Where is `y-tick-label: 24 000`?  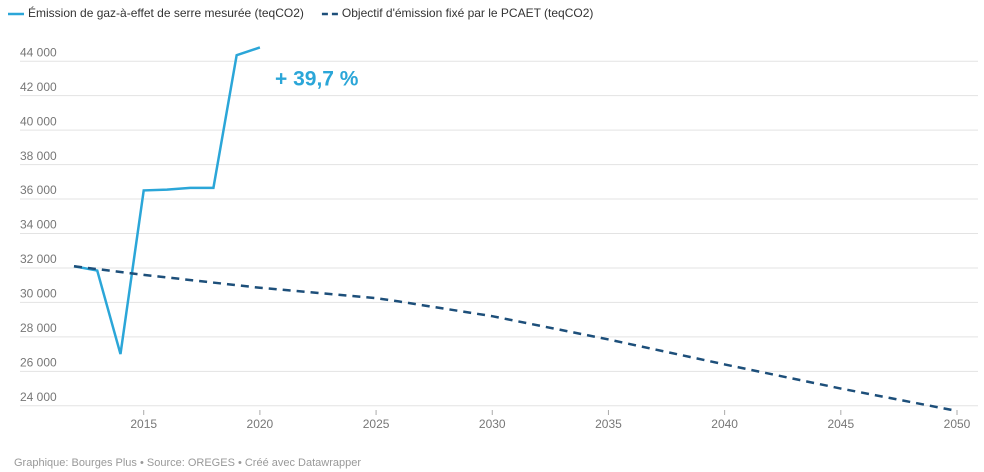 y-tick-label: 24 000 is located at coordinates (38, 397).